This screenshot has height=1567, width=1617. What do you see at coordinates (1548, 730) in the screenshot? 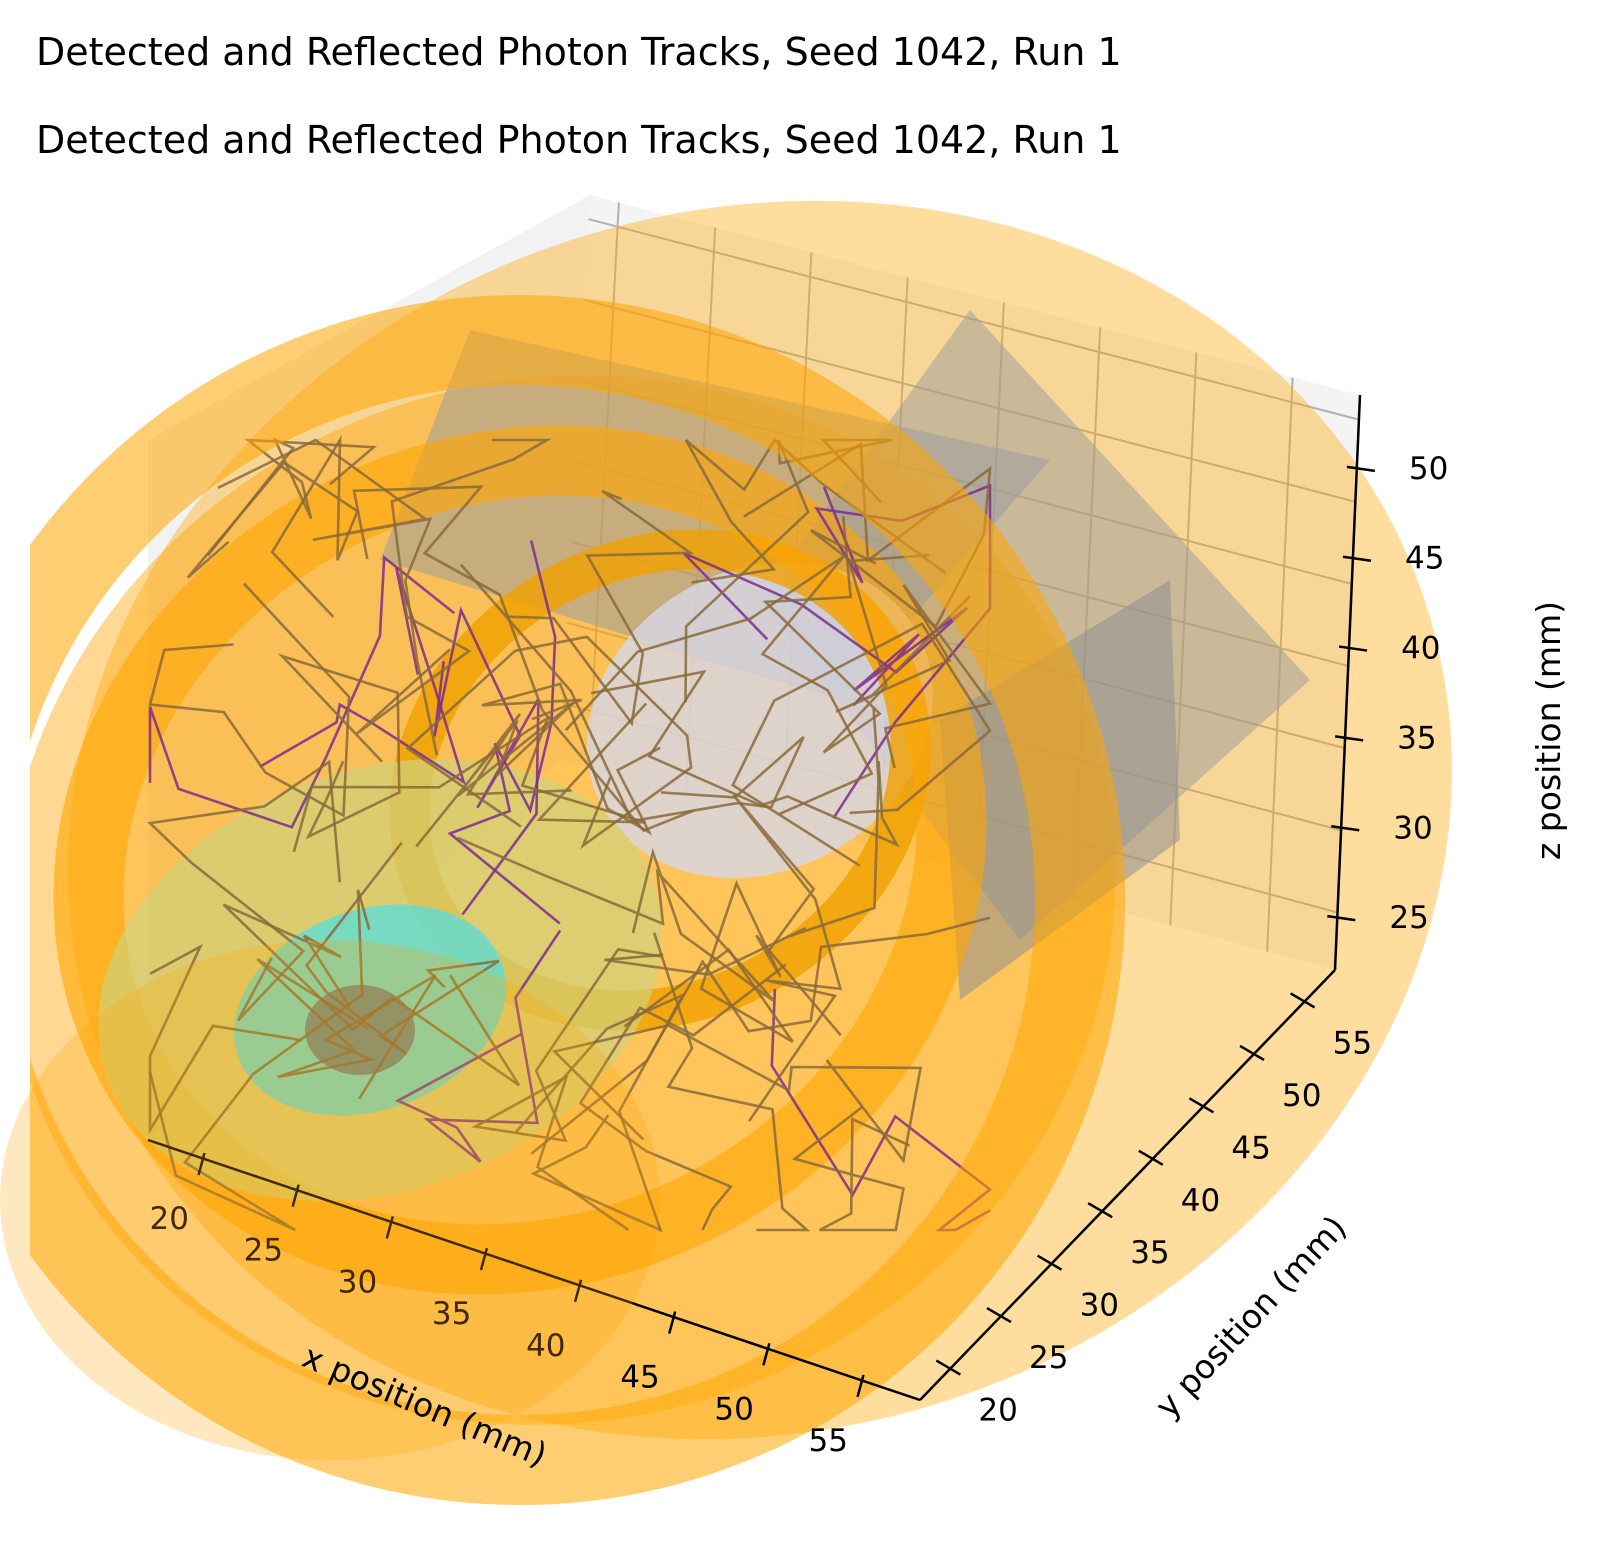
I see `z-axis-label: z position (mm)` at bounding box center [1548, 730].